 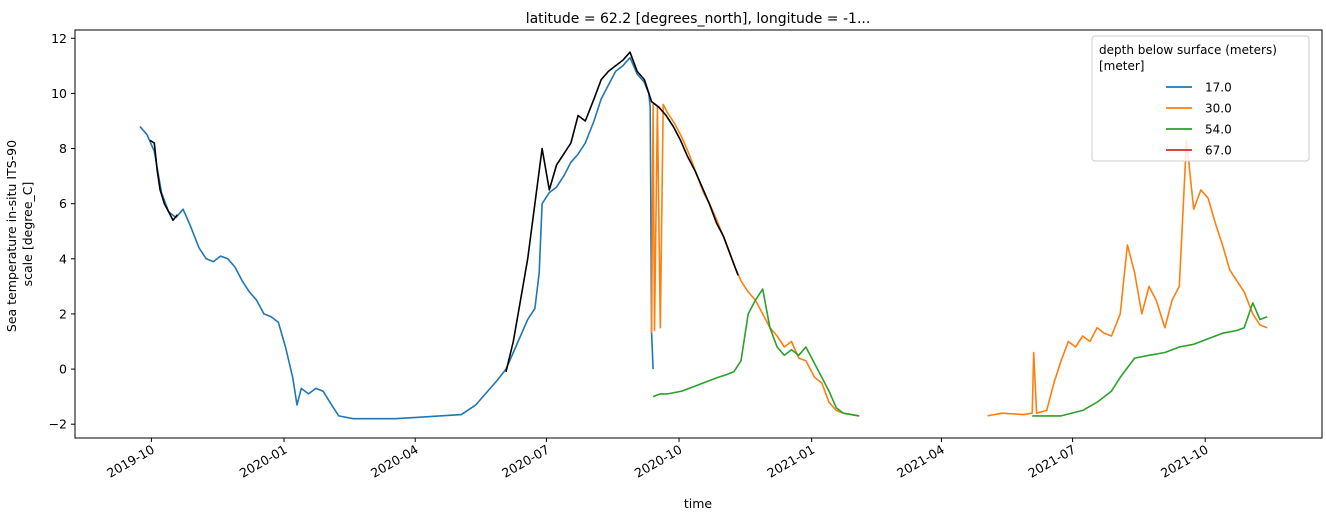 What do you see at coordinates (63, 313) in the screenshot?
I see `y-tick-label: 2` at bounding box center [63, 313].